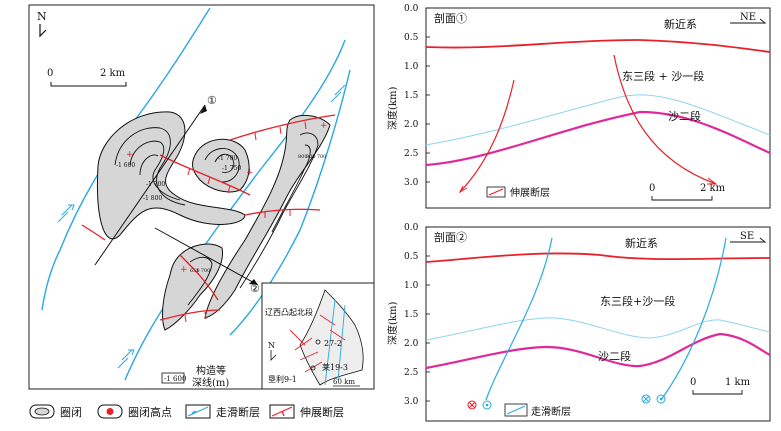 This screenshot has height=431, width=781. What do you see at coordinates (322, 412) in the screenshot?
I see `legend-extensional-label: 伸展断层` at bounding box center [322, 412].